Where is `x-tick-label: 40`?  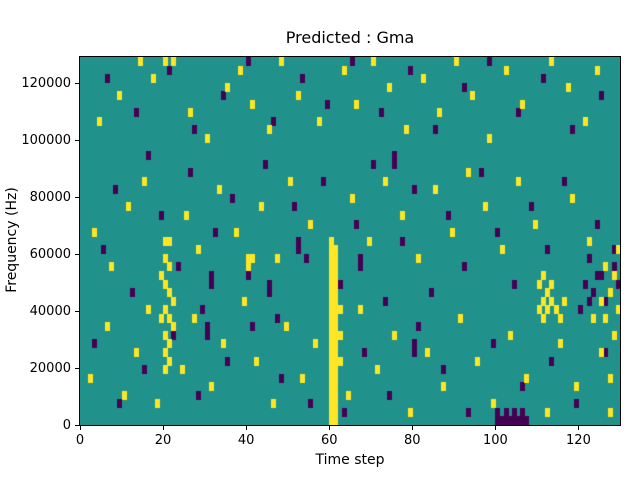 x-tick-label: 40 is located at coordinates (246, 440).